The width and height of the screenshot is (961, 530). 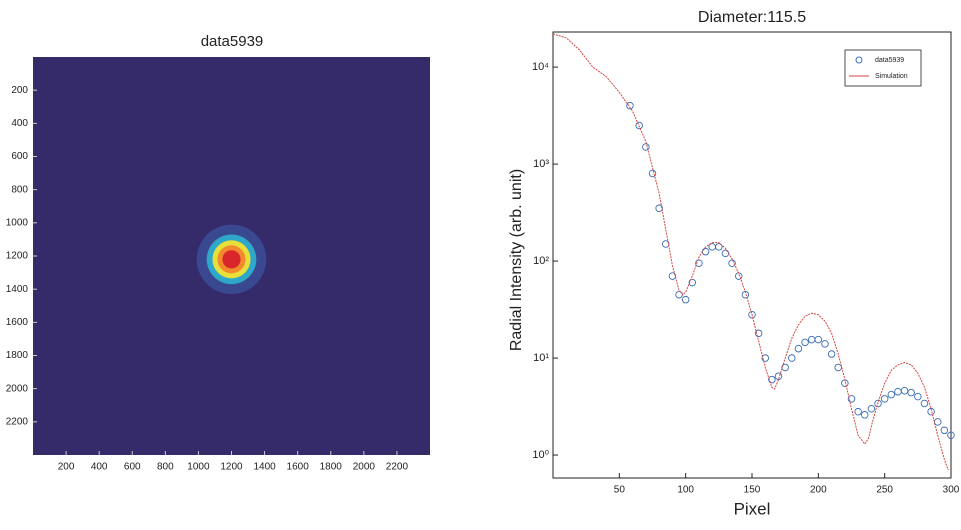 What do you see at coordinates (541, 358) in the screenshot?
I see `y-tick-label: 10¹` at bounding box center [541, 358].